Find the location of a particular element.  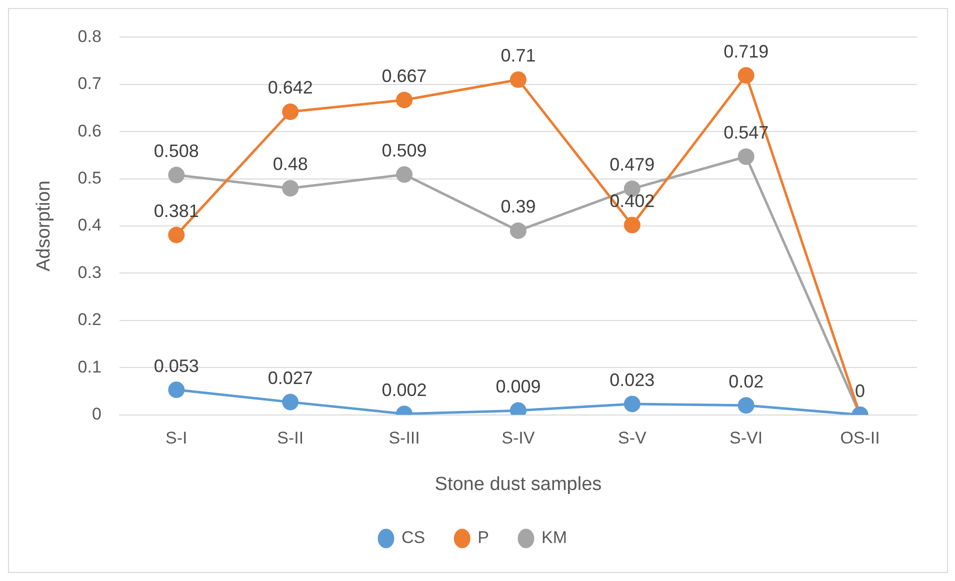

data-label: 0.508 is located at coordinates (176, 150).